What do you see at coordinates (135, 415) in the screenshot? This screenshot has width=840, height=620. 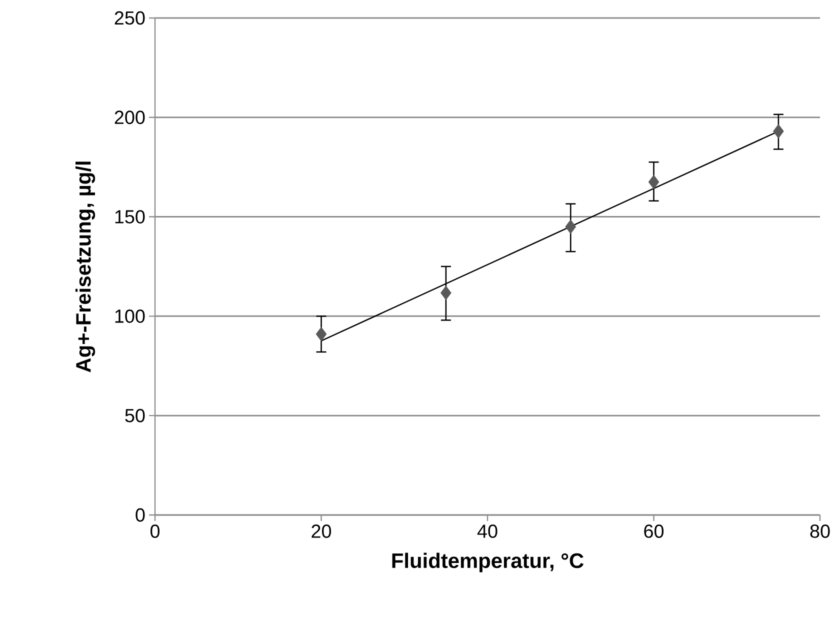 I see `y-tick-label: 50` at bounding box center [135, 415].